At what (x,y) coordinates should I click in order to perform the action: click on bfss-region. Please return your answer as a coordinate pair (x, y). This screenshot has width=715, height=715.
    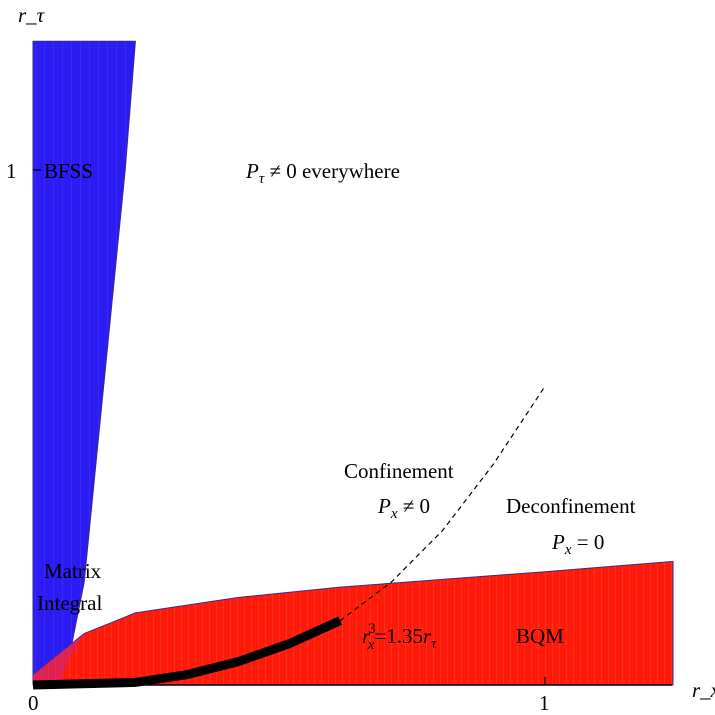
    Looking at the image, I should click on (84, 363).